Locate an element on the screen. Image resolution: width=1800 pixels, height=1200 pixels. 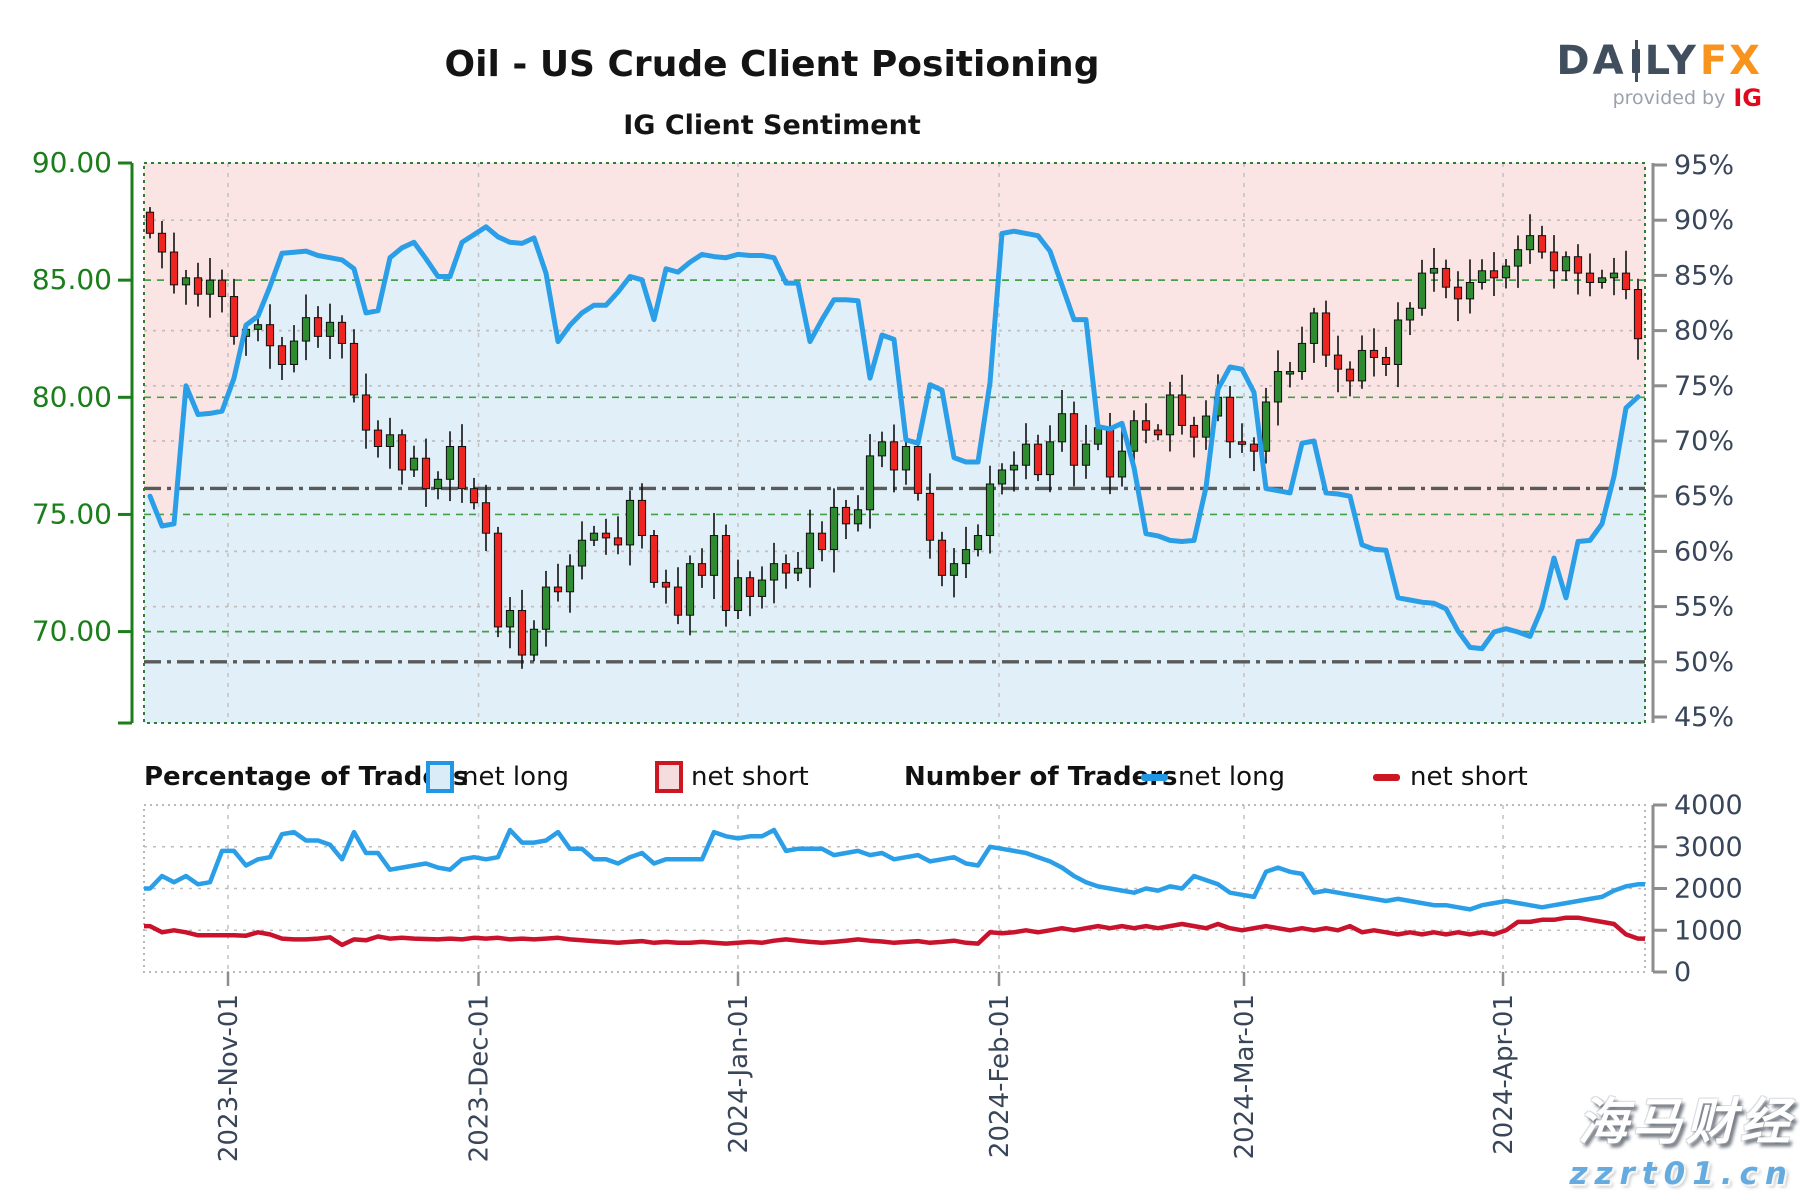
legend-pct-net-long: net long is located at coordinates (497, 777).